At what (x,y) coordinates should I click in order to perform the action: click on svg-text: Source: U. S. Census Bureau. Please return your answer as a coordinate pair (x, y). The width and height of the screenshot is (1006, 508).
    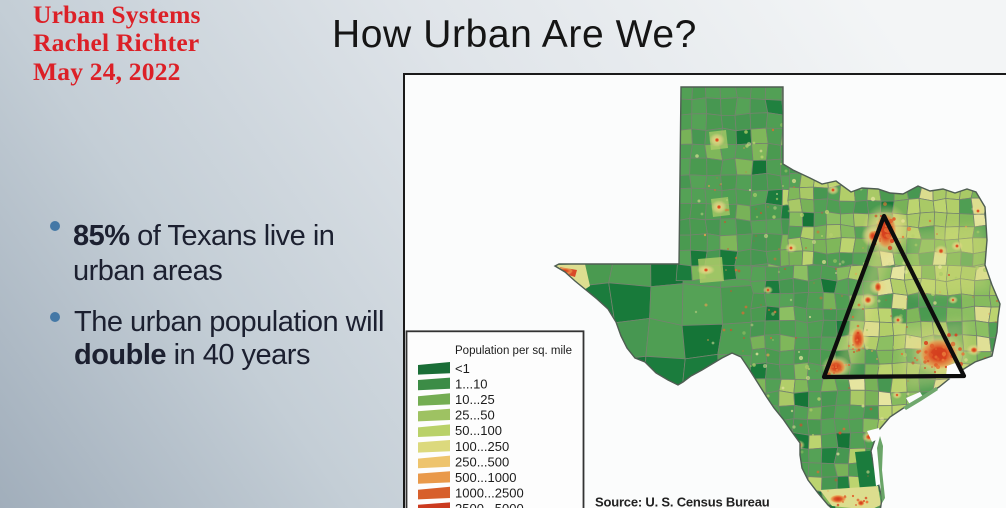
    Looking at the image, I should click on (682, 501).